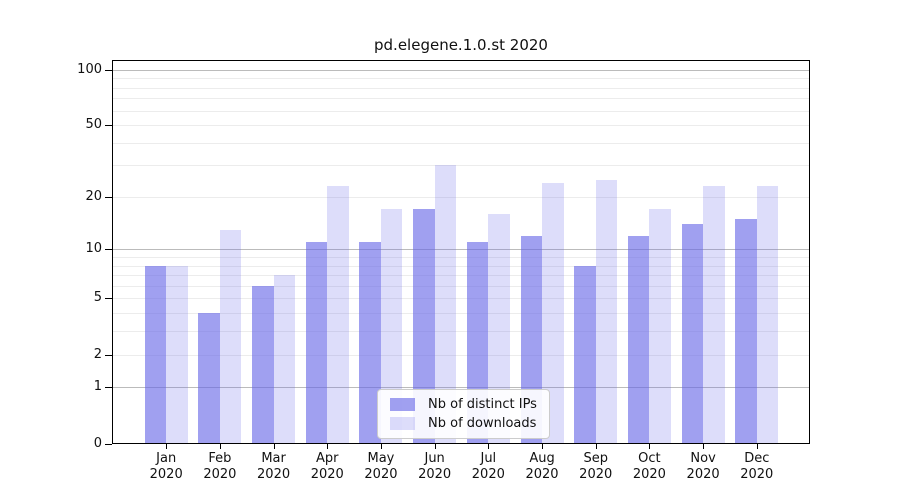 This screenshot has width=900, height=500. I want to click on bar-ips-jun, so click(424, 326).